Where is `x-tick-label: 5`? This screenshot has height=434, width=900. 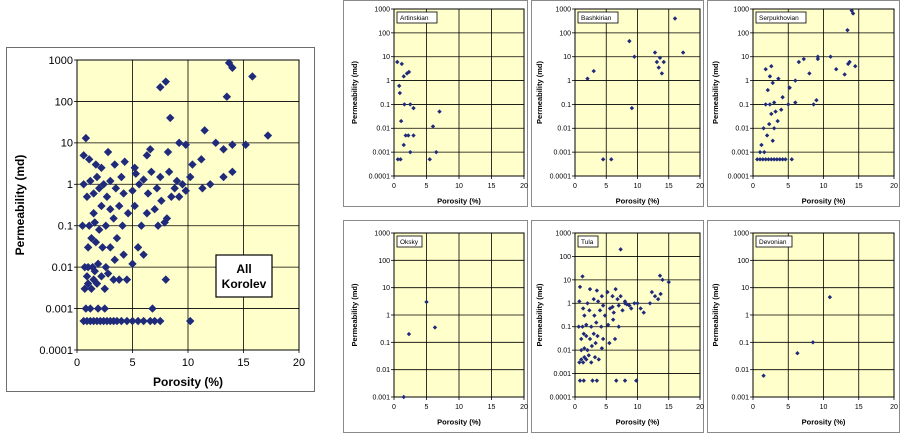 x-tick-label: 5 is located at coordinates (788, 407).